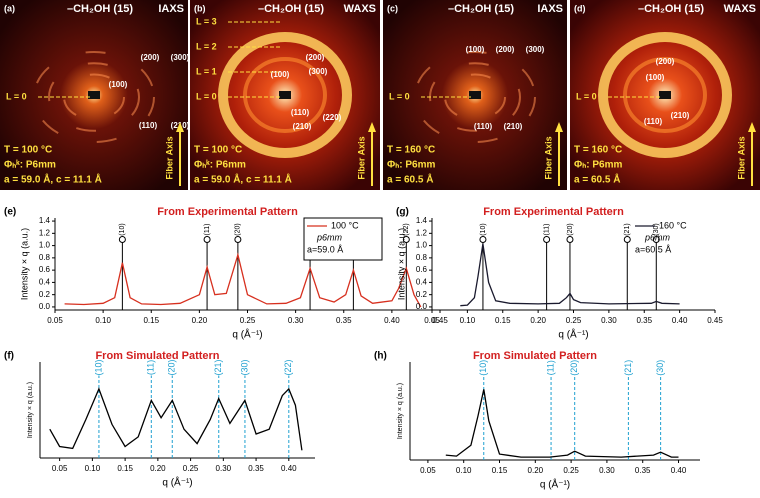 The width and height of the screenshot is (760, 498). What do you see at coordinates (332, 117) in the screenshot?
I see `reflection-label: (220)` at bounding box center [332, 117].